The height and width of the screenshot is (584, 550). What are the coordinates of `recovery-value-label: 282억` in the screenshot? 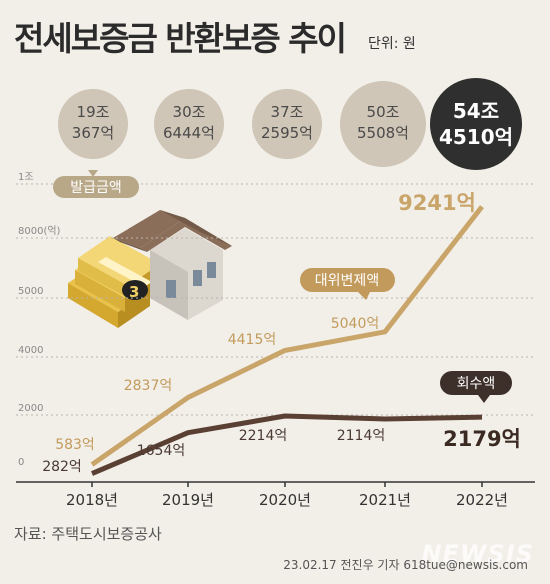 It's located at (62, 467).